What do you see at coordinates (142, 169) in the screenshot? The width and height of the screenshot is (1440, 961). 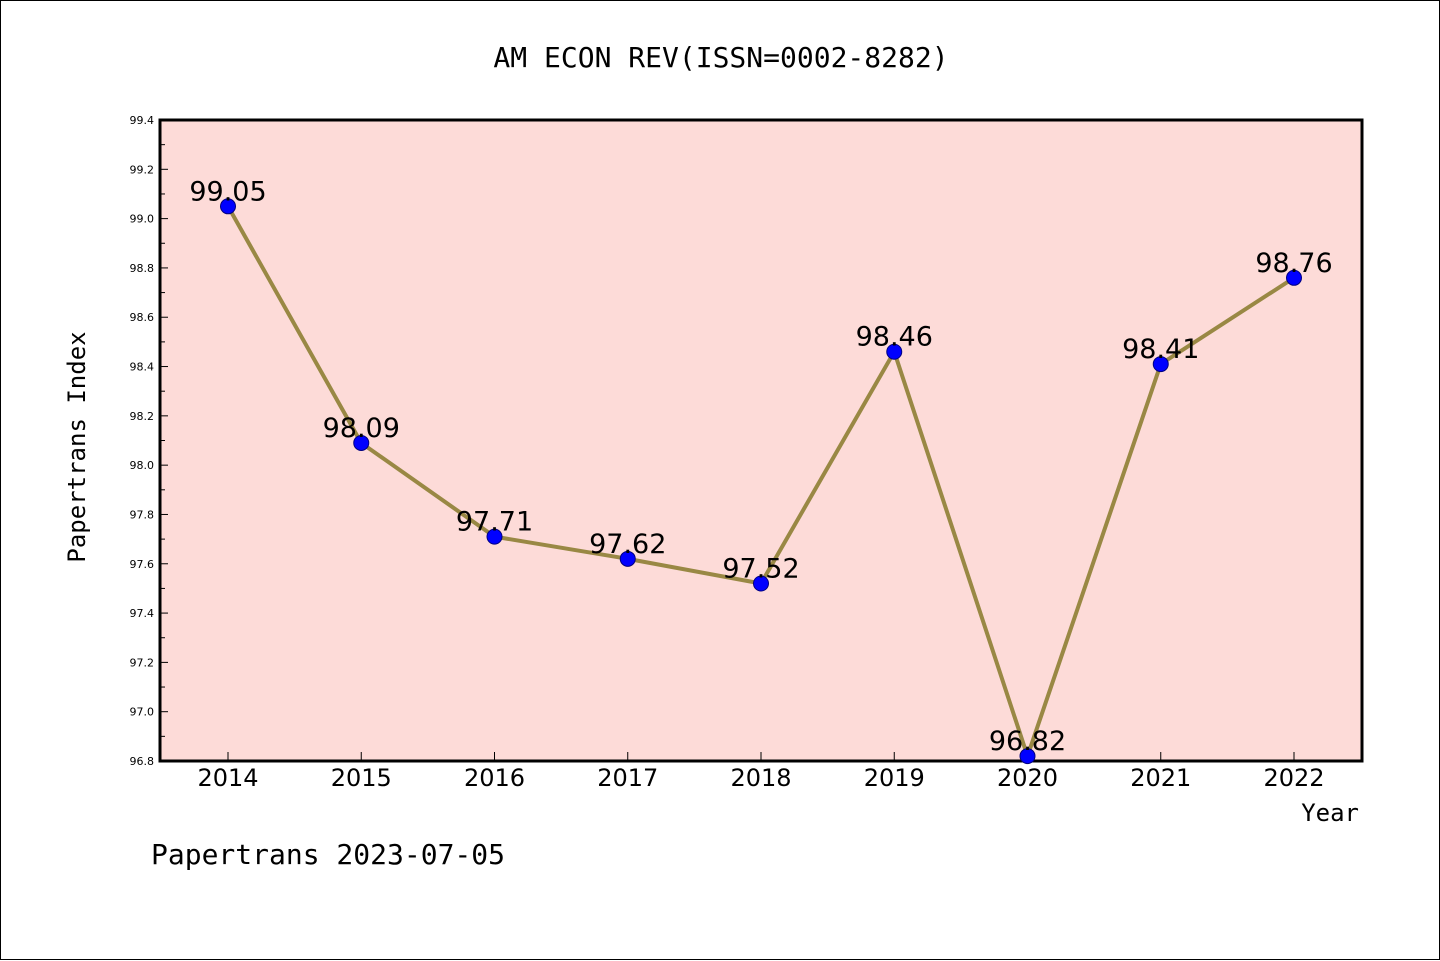 I see `y-tick-label: 99.2` at bounding box center [142, 169].